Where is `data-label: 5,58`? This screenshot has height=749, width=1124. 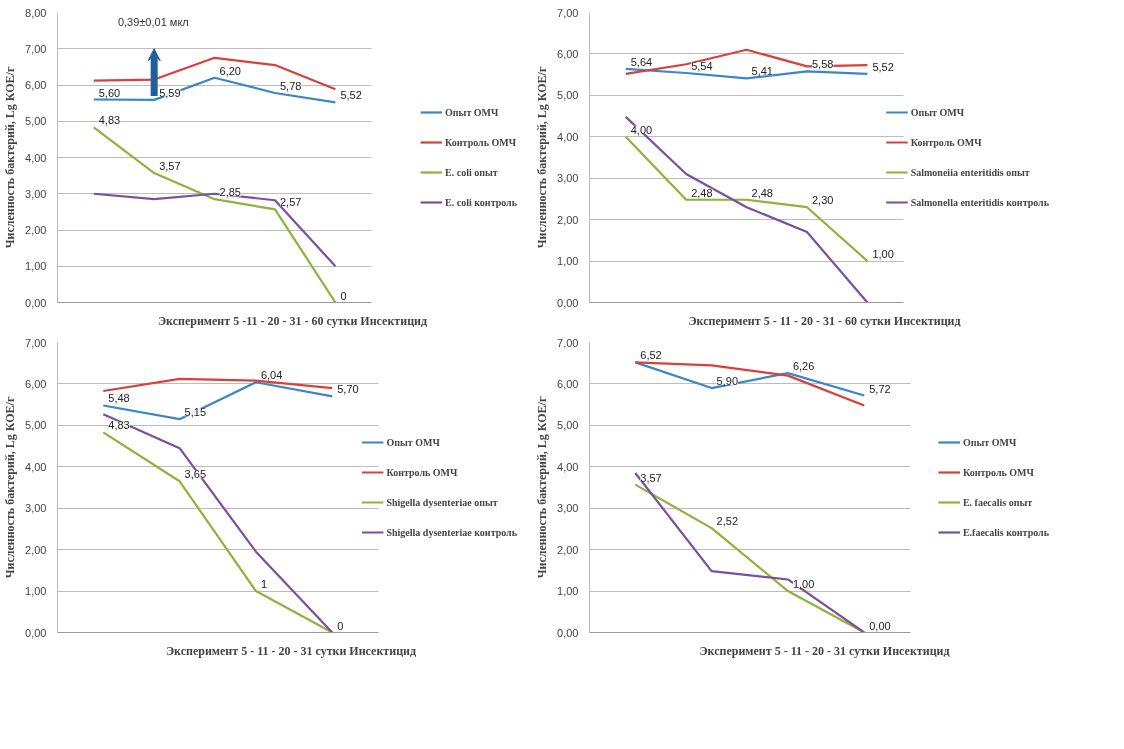
data-label: 5,58 is located at coordinates (823, 64).